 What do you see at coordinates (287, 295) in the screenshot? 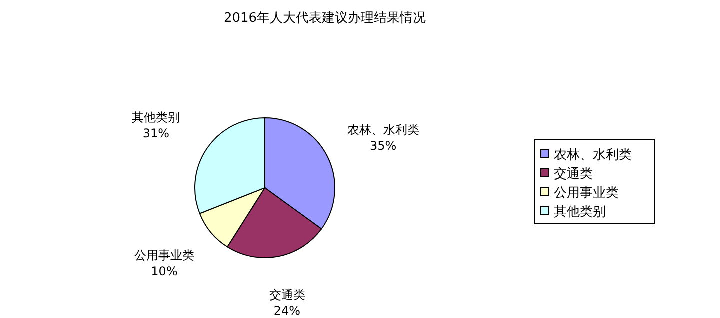
I see `slice-label: 交通类` at bounding box center [287, 295].